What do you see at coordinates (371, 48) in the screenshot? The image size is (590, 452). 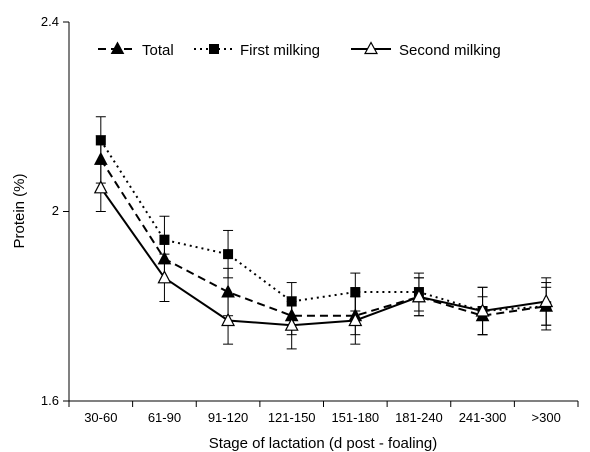 I see `legend-marker-second-milking` at bounding box center [371, 48].